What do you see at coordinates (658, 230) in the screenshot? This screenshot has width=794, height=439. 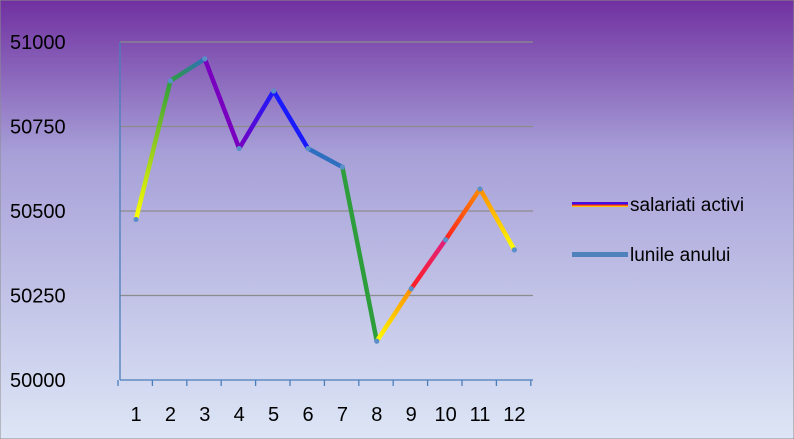 I see `legend: salariati activi lunile anului` at bounding box center [658, 230].